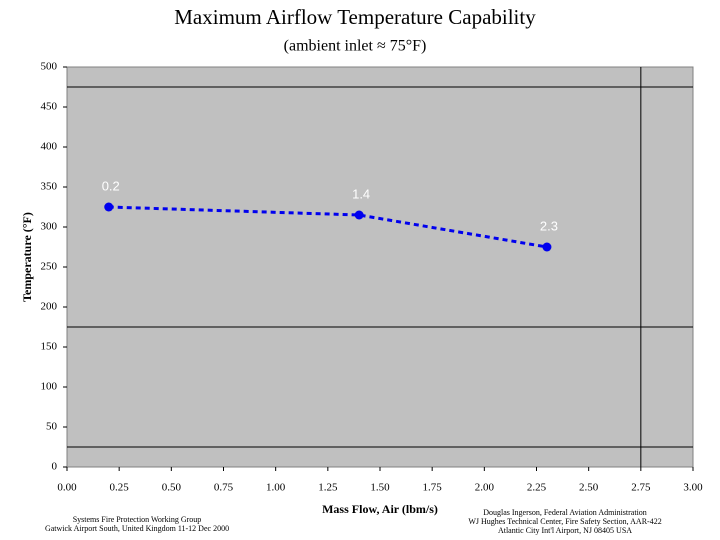 This screenshot has width=720, height=540. I want to click on x-tick-label: 1.75, so click(433, 488).